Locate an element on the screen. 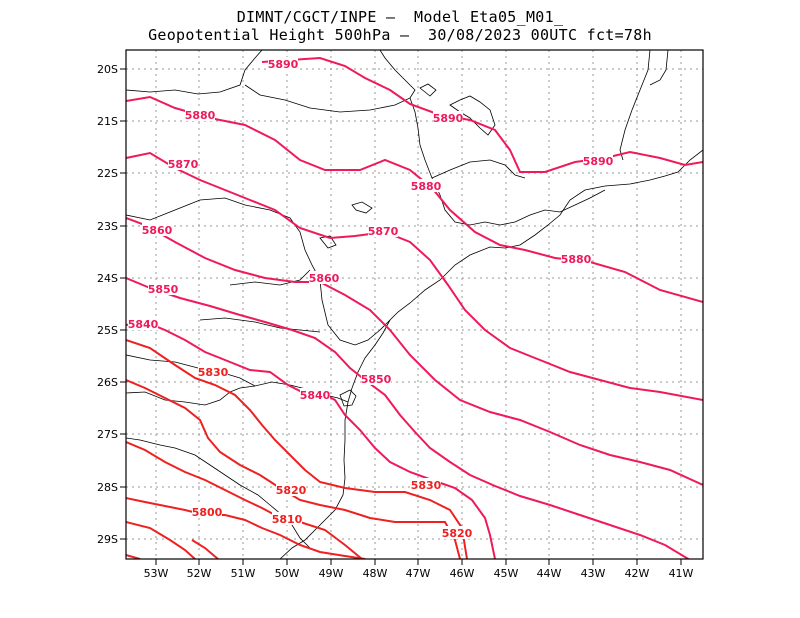 This screenshot has width=800, height=618. lat-label-24s: 24S is located at coordinates (107, 278).